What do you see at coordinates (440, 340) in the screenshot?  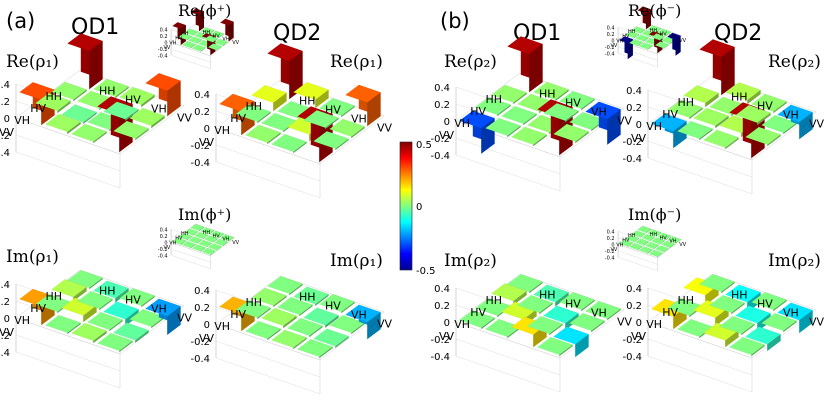 I see `z-tick-label: -0.2` at bounding box center [440, 340].